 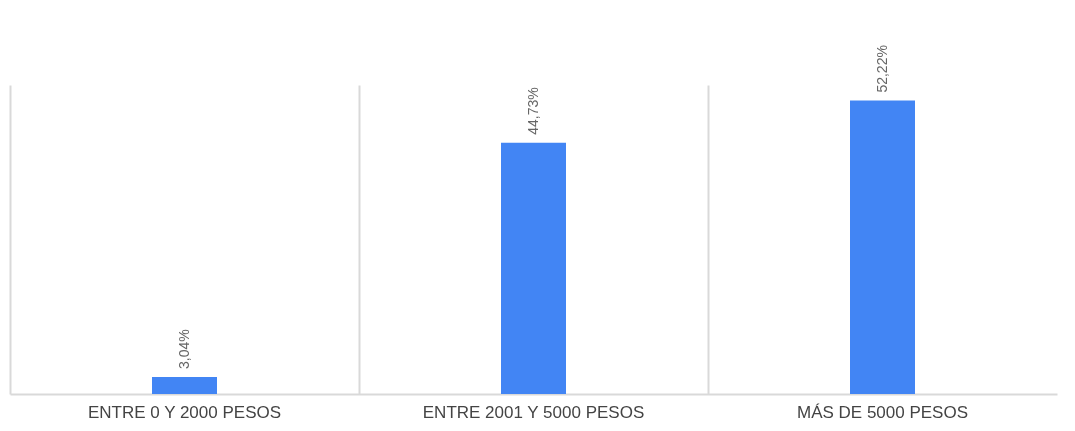 What do you see at coordinates (882, 412) in the screenshot?
I see `x-tick-label: MÁS DE 5000 PESOS` at bounding box center [882, 412].